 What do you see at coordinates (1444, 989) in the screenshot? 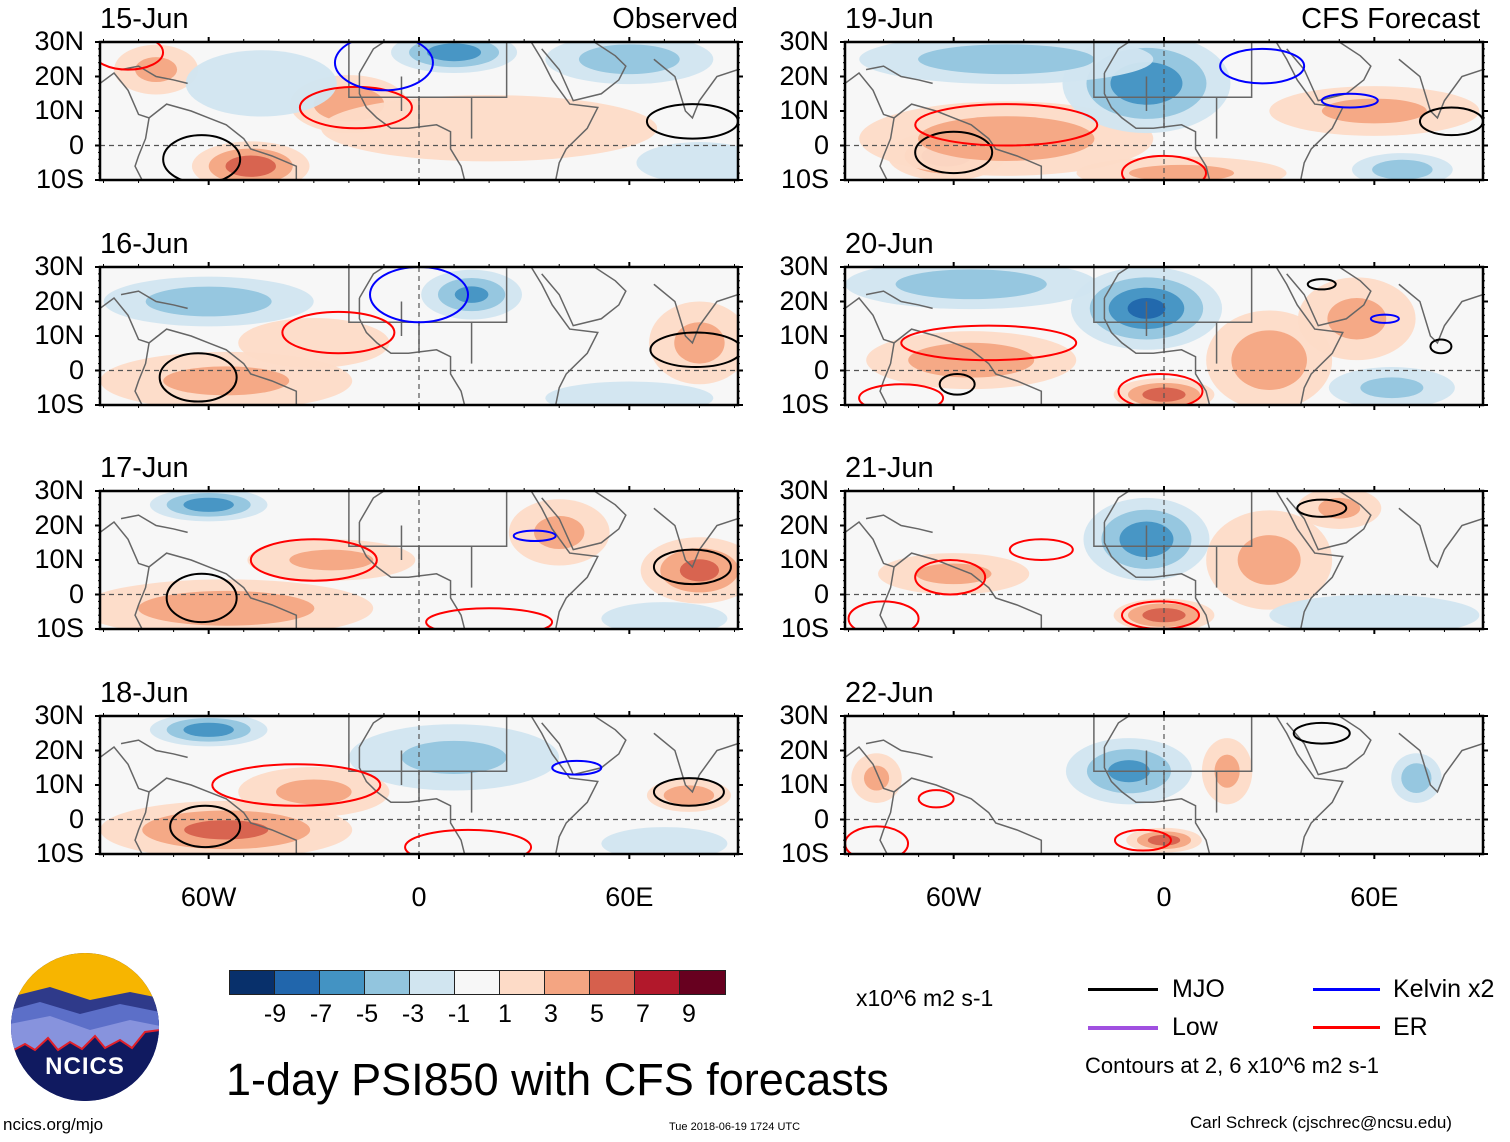
I see `legend-label-kelvin: Kelvin x2` at bounding box center [1444, 989].